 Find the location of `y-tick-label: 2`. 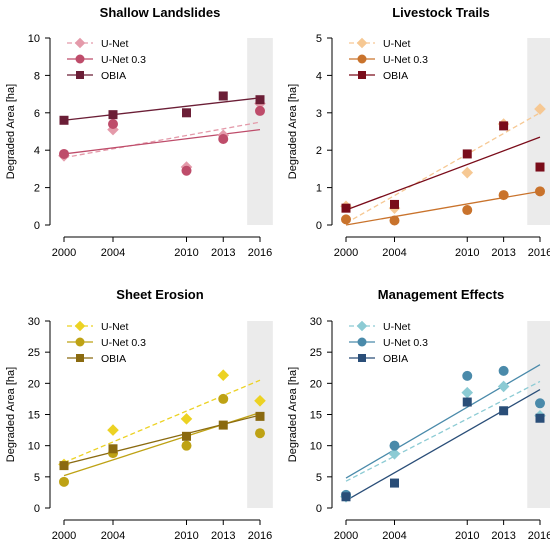

y-tick-label: 2 is located at coordinates (319, 151).